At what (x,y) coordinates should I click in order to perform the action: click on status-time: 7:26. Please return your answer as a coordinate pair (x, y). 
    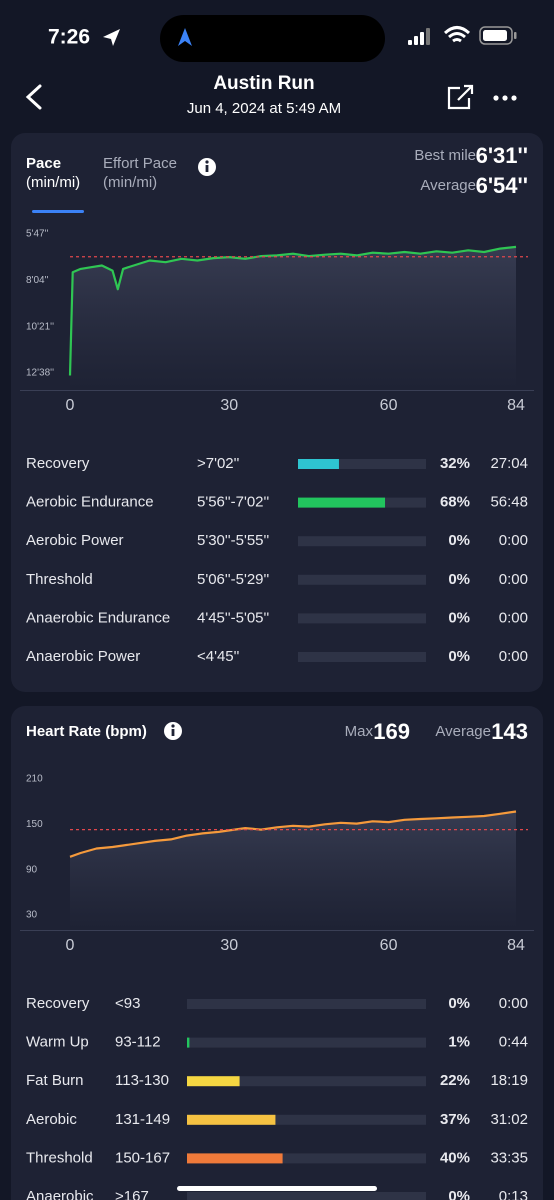
    Looking at the image, I should click on (69, 37).